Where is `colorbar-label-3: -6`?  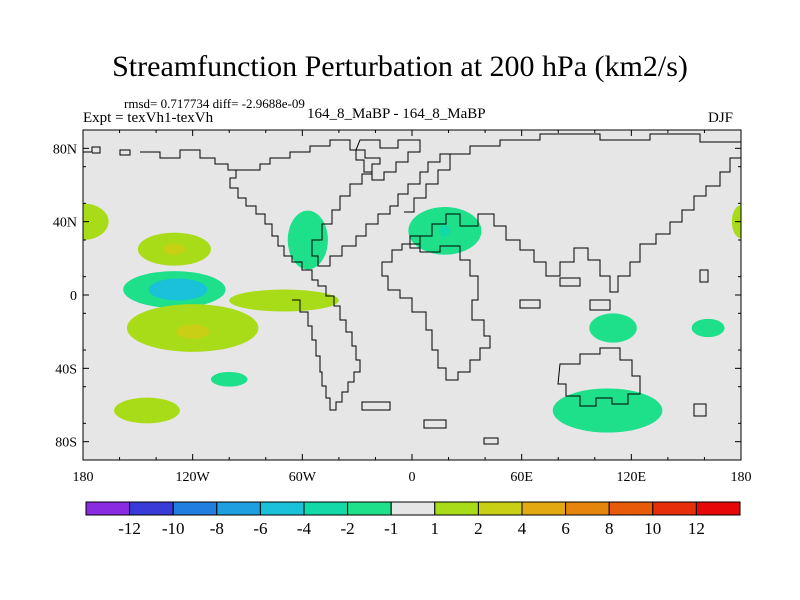
colorbar-label-3: -6 is located at coordinates (260, 528).